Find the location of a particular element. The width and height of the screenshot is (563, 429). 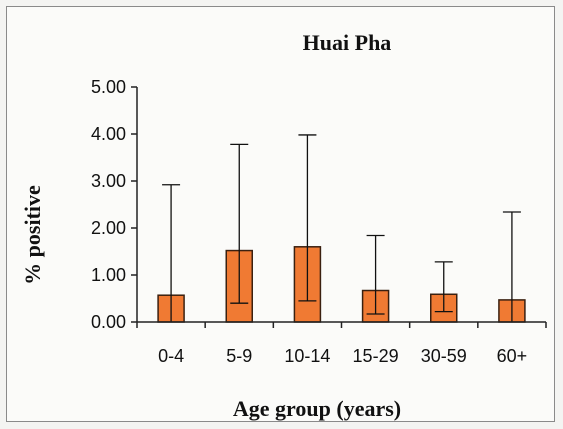

chart-title: Huai Pha is located at coordinates (347, 42).